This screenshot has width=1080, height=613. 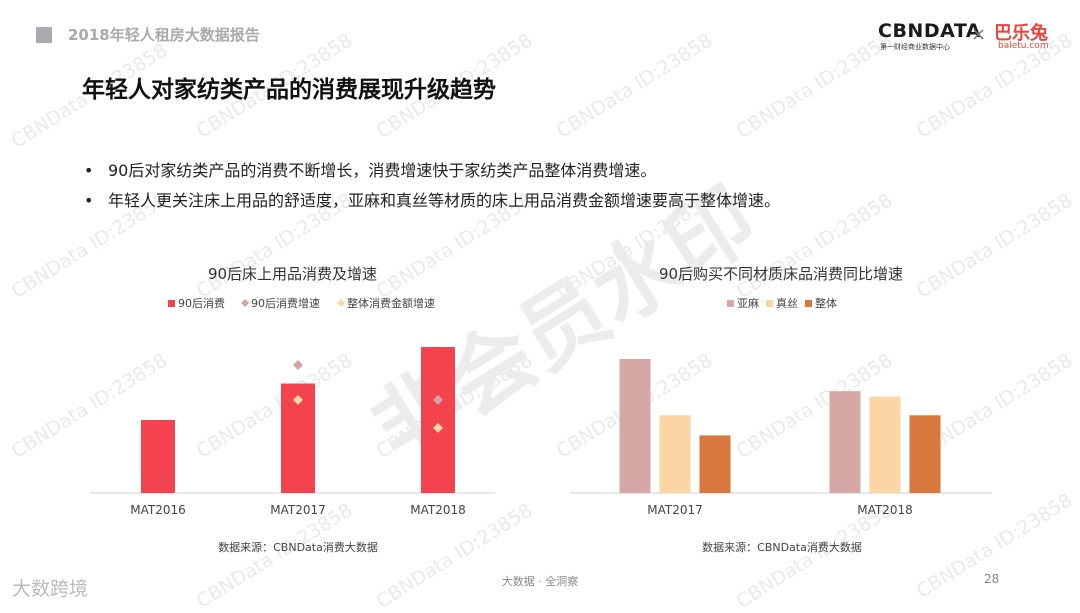 What do you see at coordinates (391, 303) in the screenshot?
I see `legend-label: 整体消费金额增速` at bounding box center [391, 303].